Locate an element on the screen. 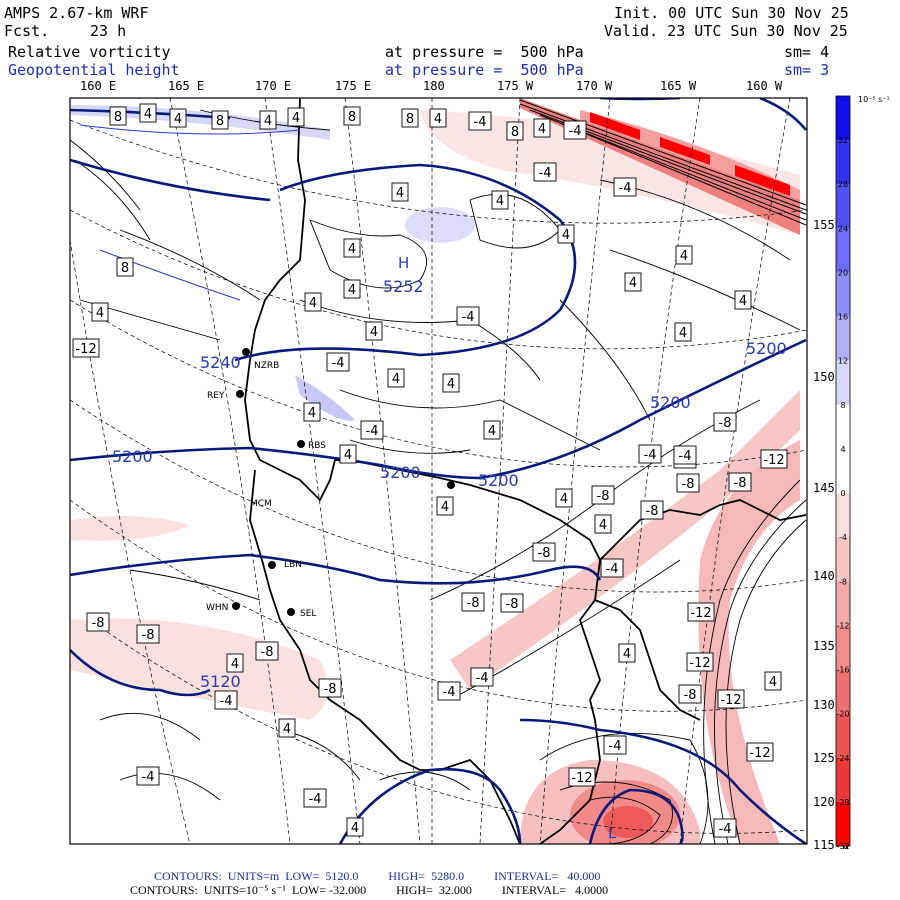 The width and height of the screenshot is (900, 900). colorbar-level-label: 0 is located at coordinates (842, 493).